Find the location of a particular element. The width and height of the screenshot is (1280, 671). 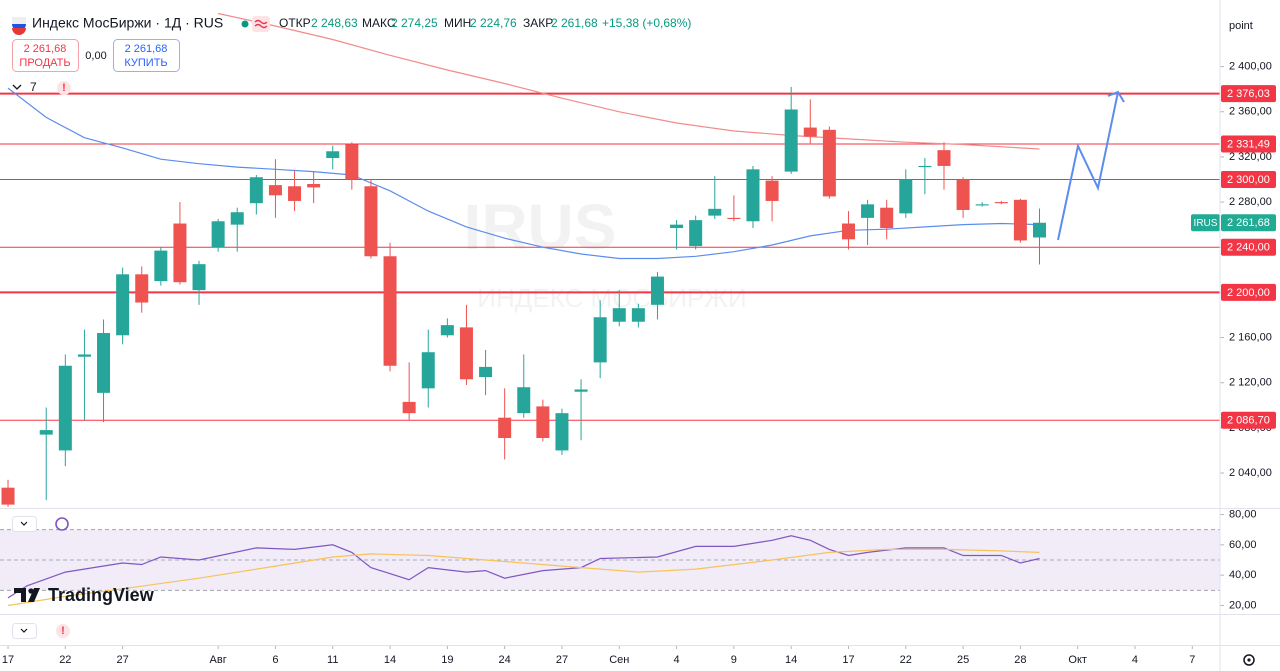

indicators-count: 7 is located at coordinates (33, 87).